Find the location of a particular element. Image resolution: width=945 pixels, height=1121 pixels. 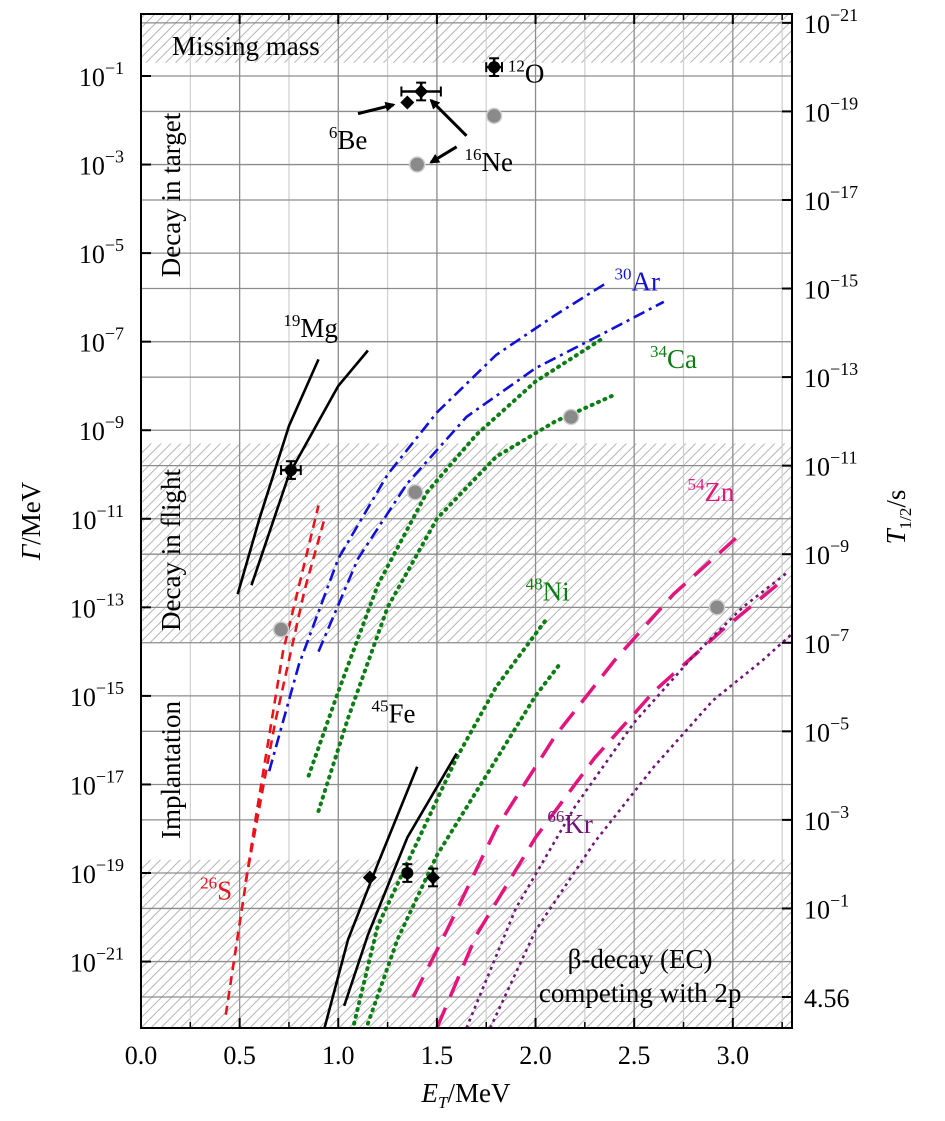

y-tick-label-left: 10⁻¹³ is located at coordinates (97, 606).